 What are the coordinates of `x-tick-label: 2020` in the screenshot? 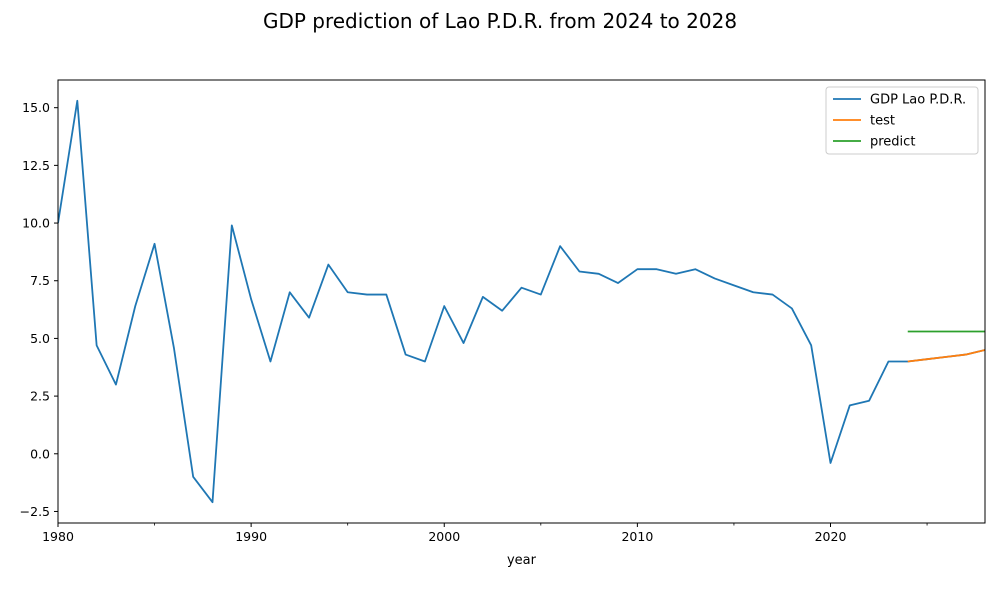 It's located at (831, 536).